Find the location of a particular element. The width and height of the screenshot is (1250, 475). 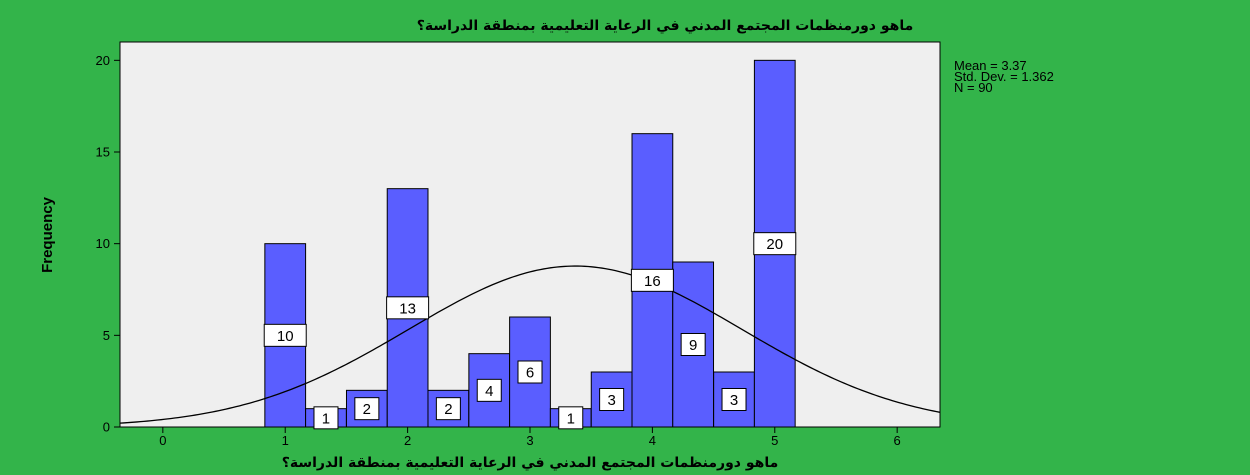

data-label-text: 16 is located at coordinates (652, 281).